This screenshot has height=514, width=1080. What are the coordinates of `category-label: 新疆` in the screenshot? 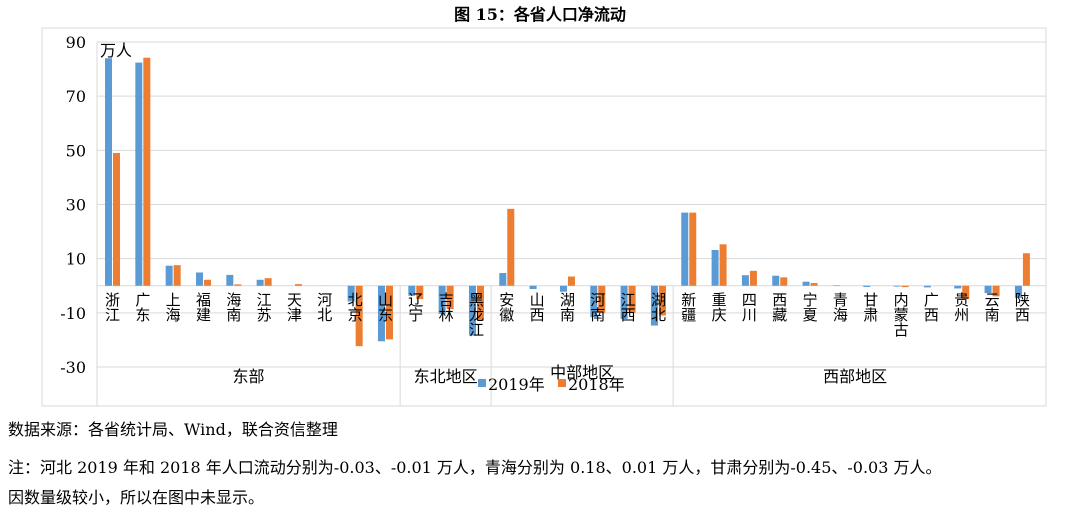 It's located at (688, 307).